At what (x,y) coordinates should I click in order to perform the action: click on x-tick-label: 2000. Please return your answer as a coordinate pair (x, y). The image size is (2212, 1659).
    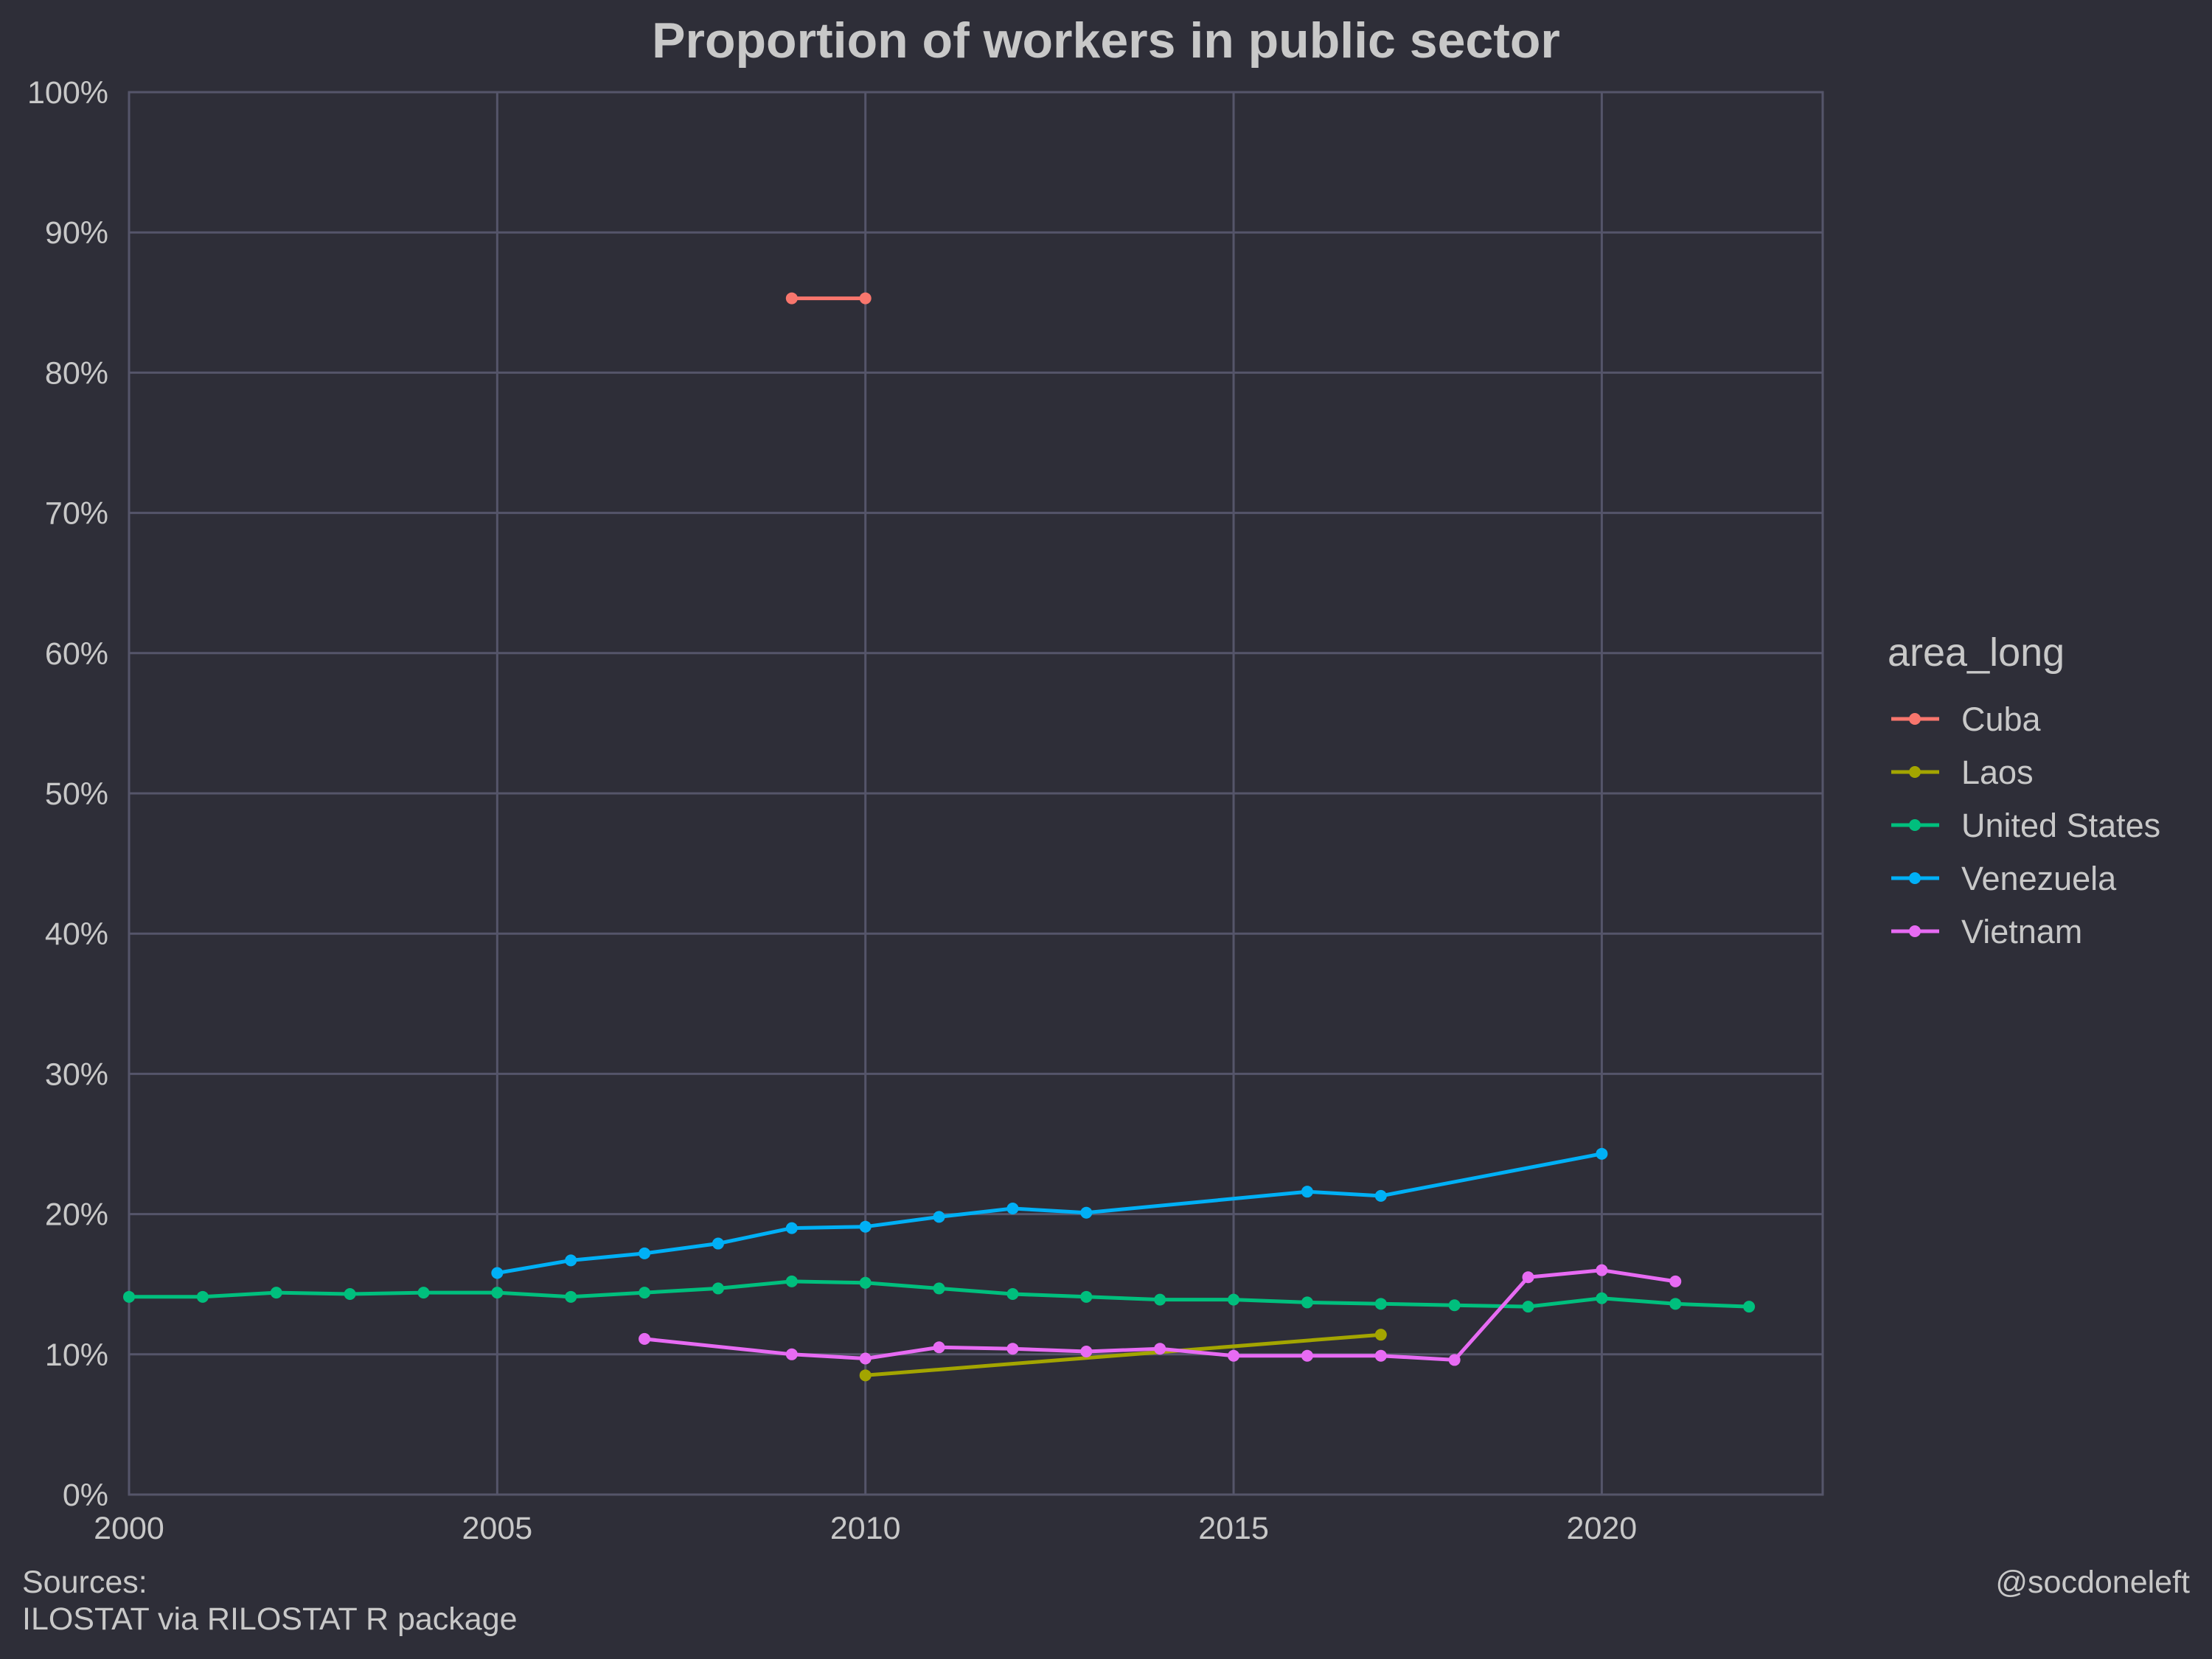
    Looking at the image, I should click on (129, 1528).